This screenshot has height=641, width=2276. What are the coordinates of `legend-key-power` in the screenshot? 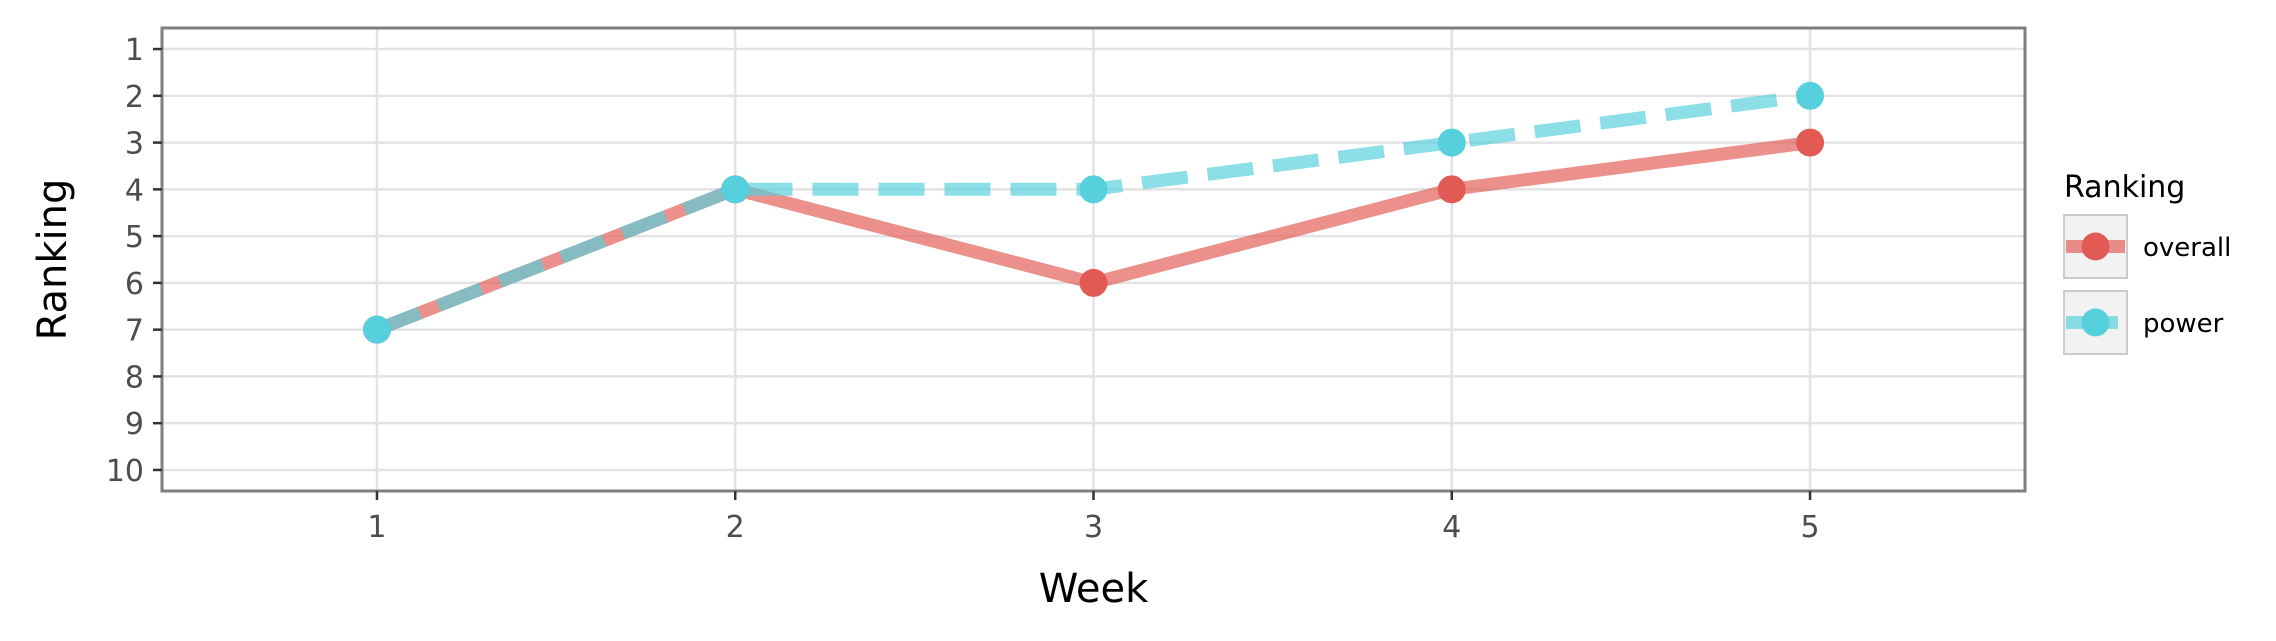 It's located at (2095, 322).